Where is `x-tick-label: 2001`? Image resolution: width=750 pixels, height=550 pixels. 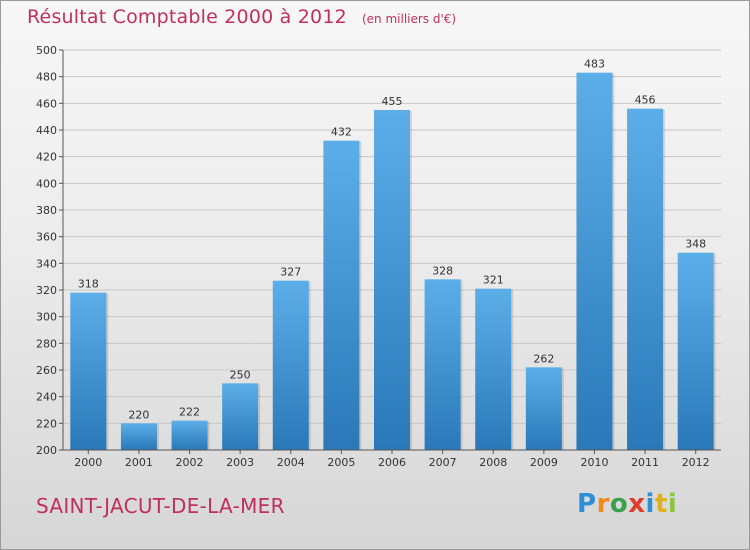
x-tick-label: 2001 is located at coordinates (139, 462).